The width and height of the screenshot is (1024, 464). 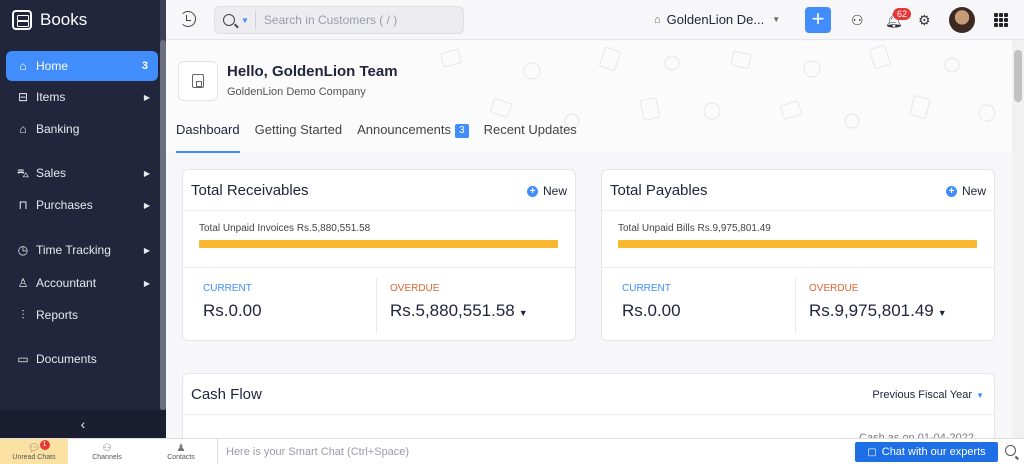 What do you see at coordinates (962, 20) in the screenshot?
I see `avatar` at bounding box center [962, 20].